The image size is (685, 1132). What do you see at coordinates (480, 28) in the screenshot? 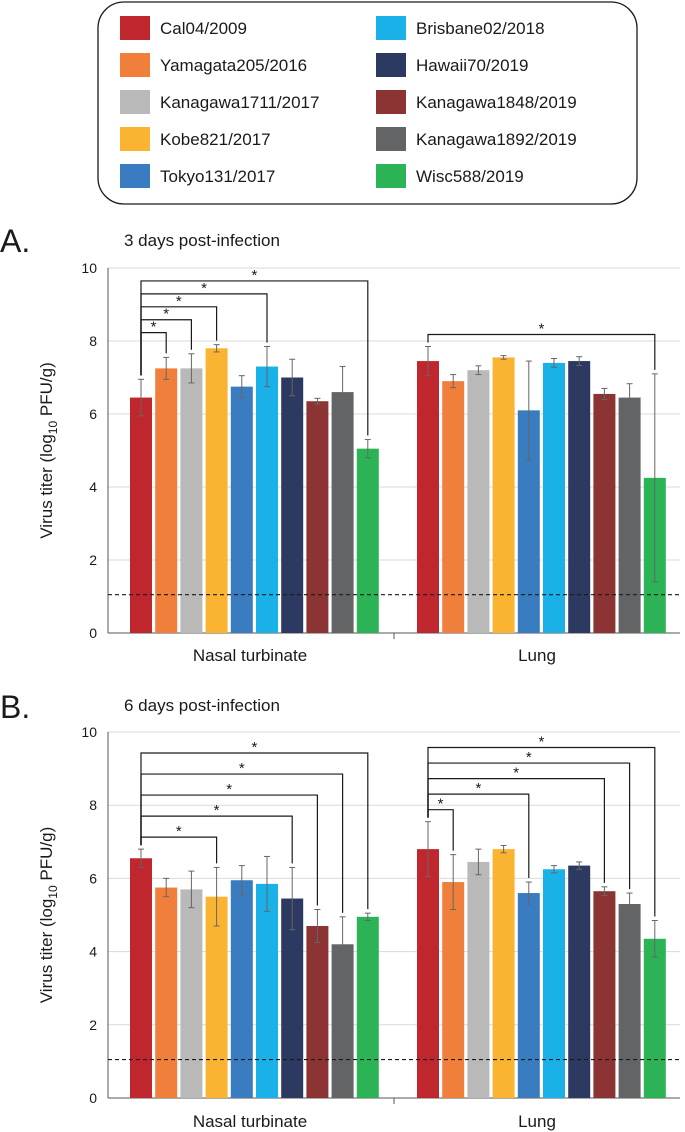
I see `legend-label-brisbane02-2018: Brisbane02/2018` at bounding box center [480, 28].